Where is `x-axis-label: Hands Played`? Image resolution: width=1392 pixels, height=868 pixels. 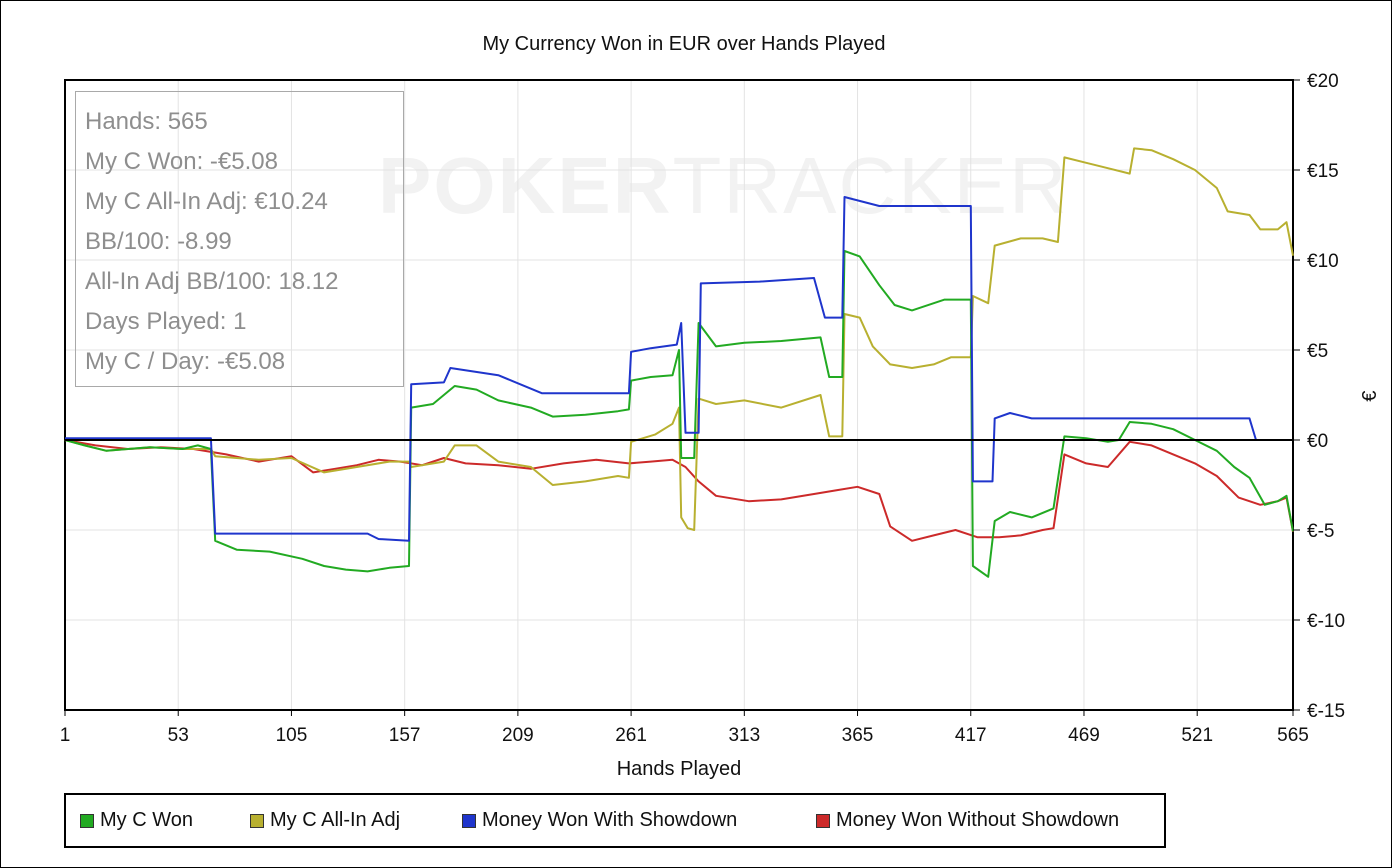
x-axis-label: Hands Played is located at coordinates (679, 769).